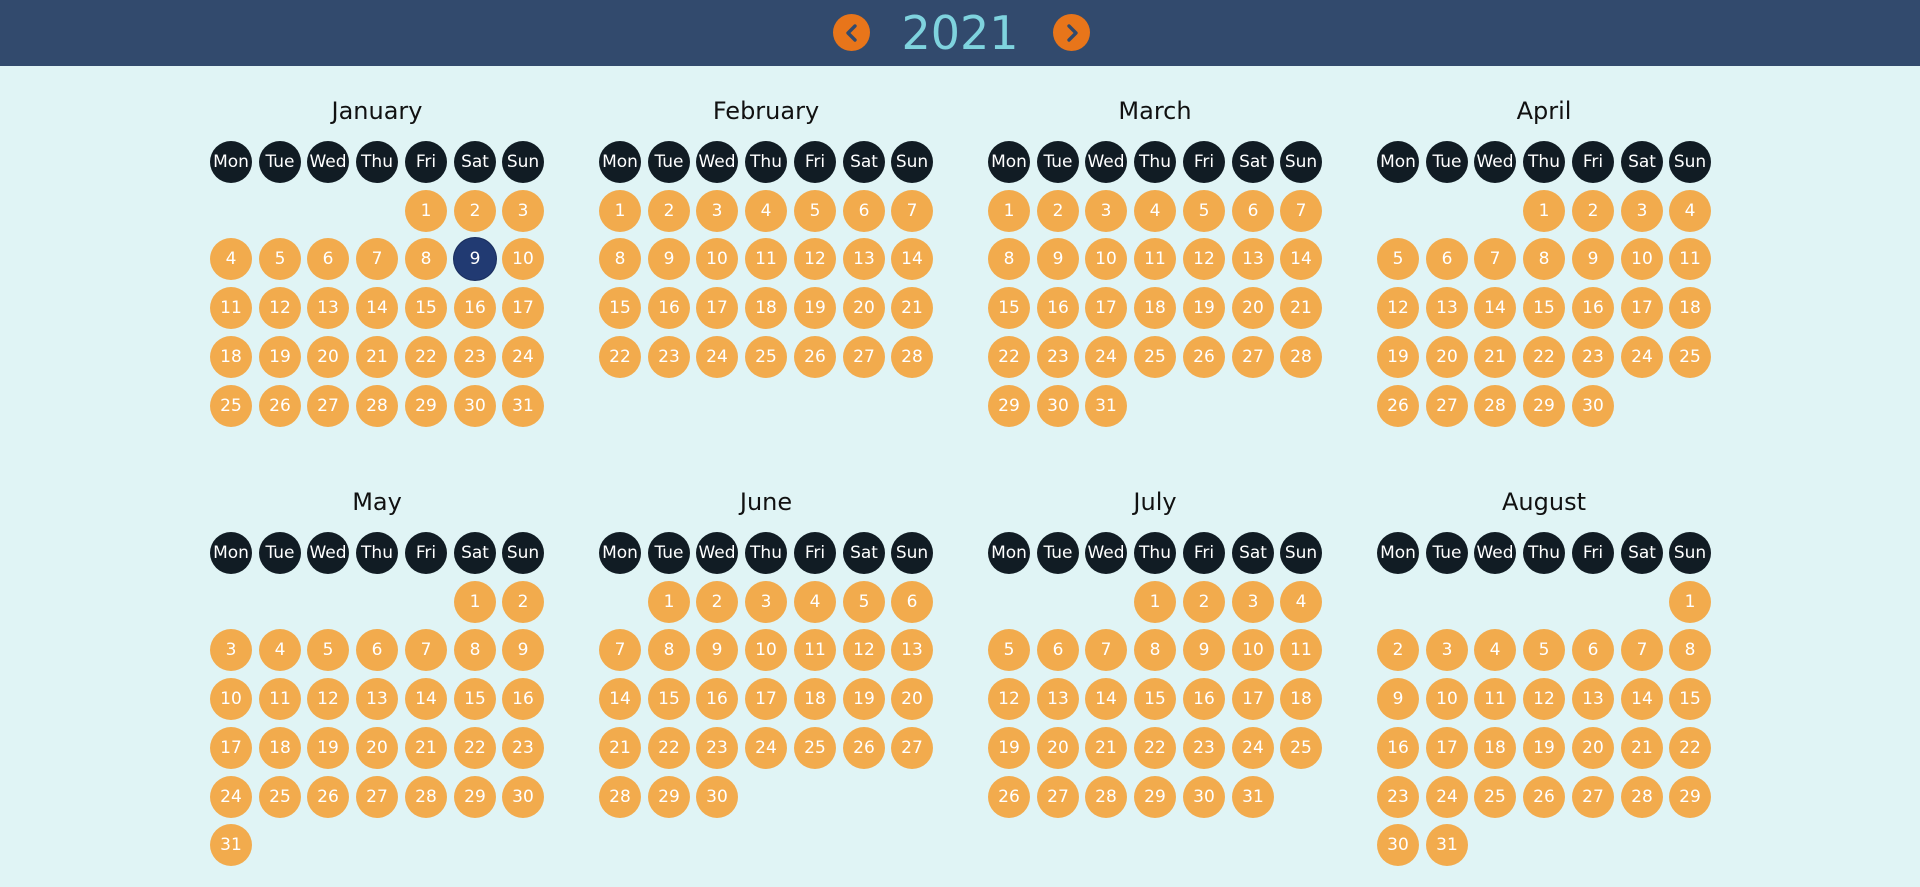  What do you see at coordinates (1690, 308) in the screenshot?
I see `day-cell: 18` at bounding box center [1690, 308].